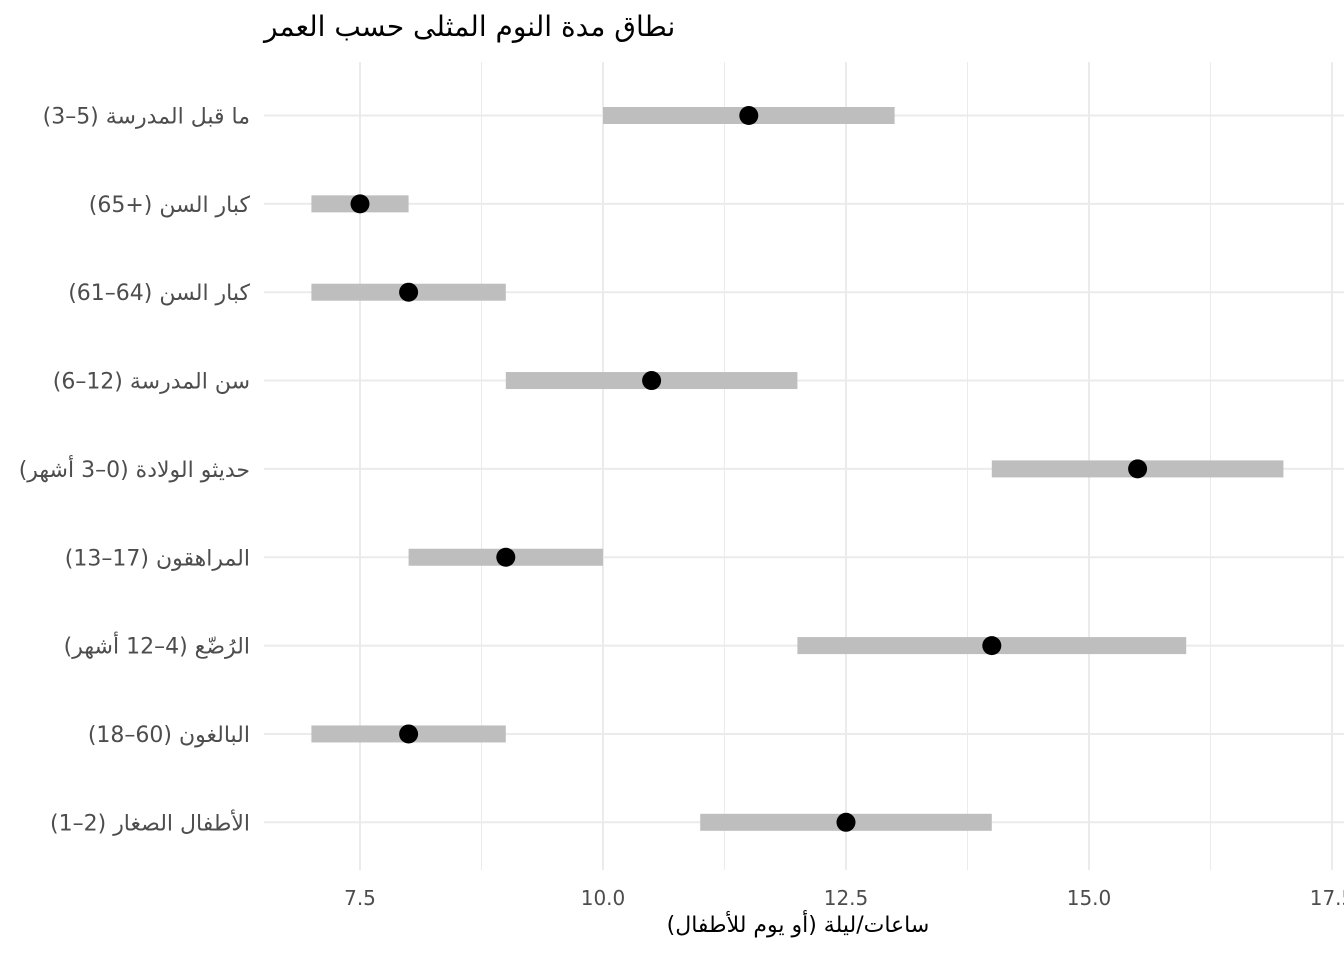 This screenshot has width=1344, height=960. What do you see at coordinates (798, 925) in the screenshot?
I see `x-axis-label: ساعات/ليلة (أو يوم للأطفال)` at bounding box center [798, 925].